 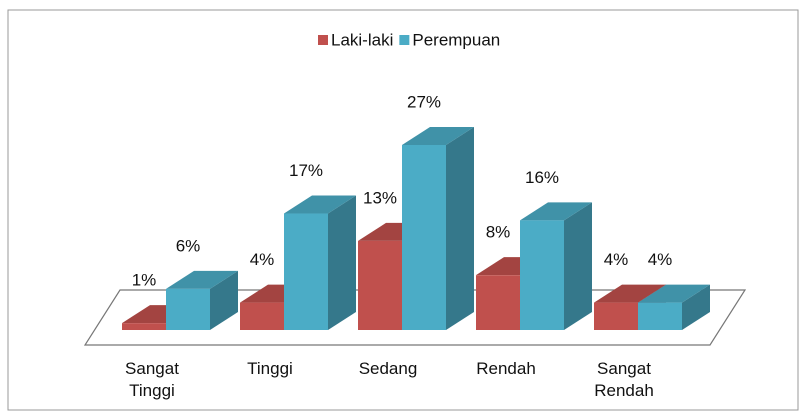 What do you see at coordinates (456, 39) in the screenshot?
I see `legend-label: Perempuan` at bounding box center [456, 39].